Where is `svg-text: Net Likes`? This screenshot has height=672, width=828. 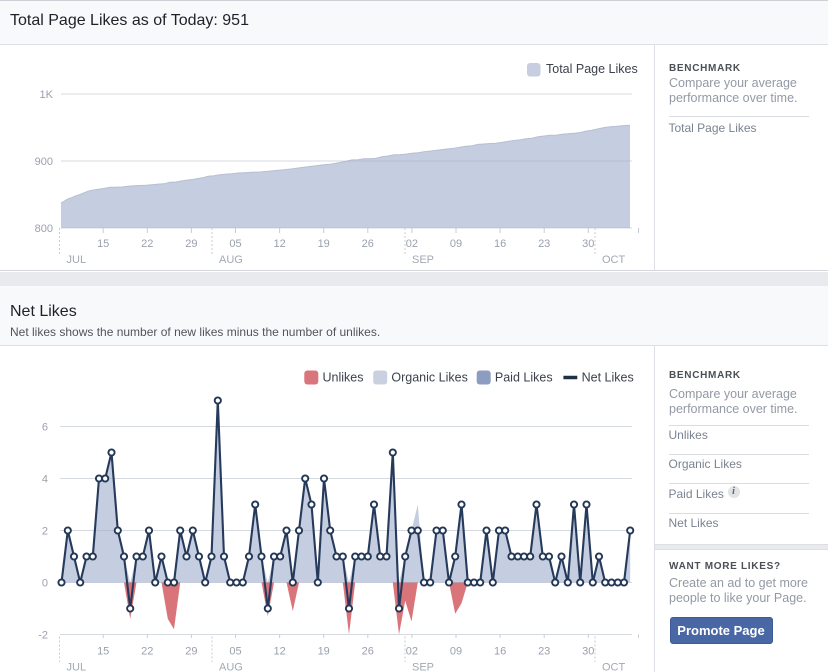
svg-text: Net Likes is located at coordinates (608, 378).